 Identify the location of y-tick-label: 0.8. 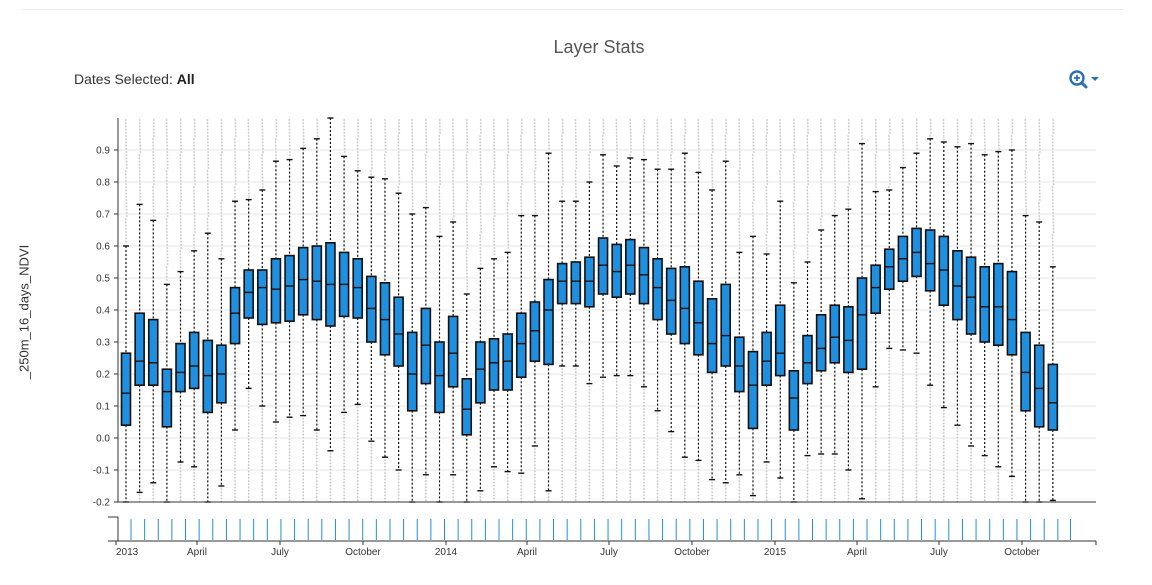
(103, 183).